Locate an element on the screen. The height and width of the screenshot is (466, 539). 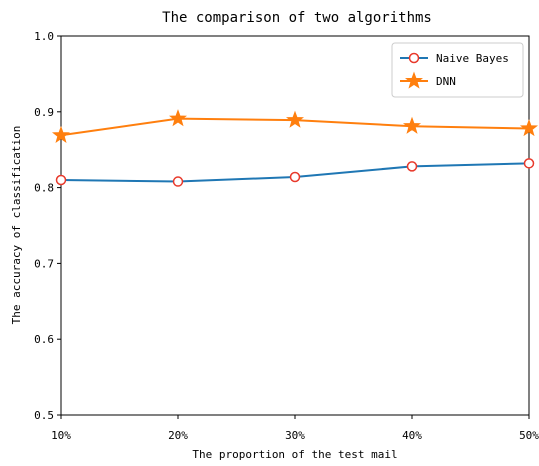
x-tick-label: 30% is located at coordinates (295, 435).